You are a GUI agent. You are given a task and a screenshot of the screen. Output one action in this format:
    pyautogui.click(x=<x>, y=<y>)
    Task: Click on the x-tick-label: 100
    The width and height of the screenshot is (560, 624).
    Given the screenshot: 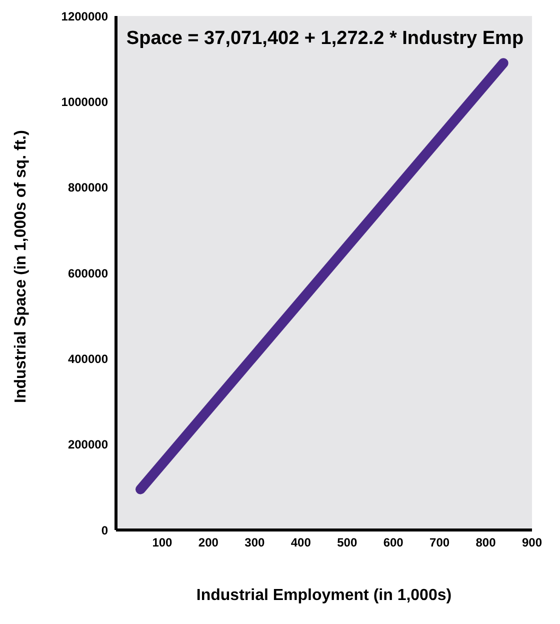 What is the action you would take?
    pyautogui.click(x=162, y=543)
    